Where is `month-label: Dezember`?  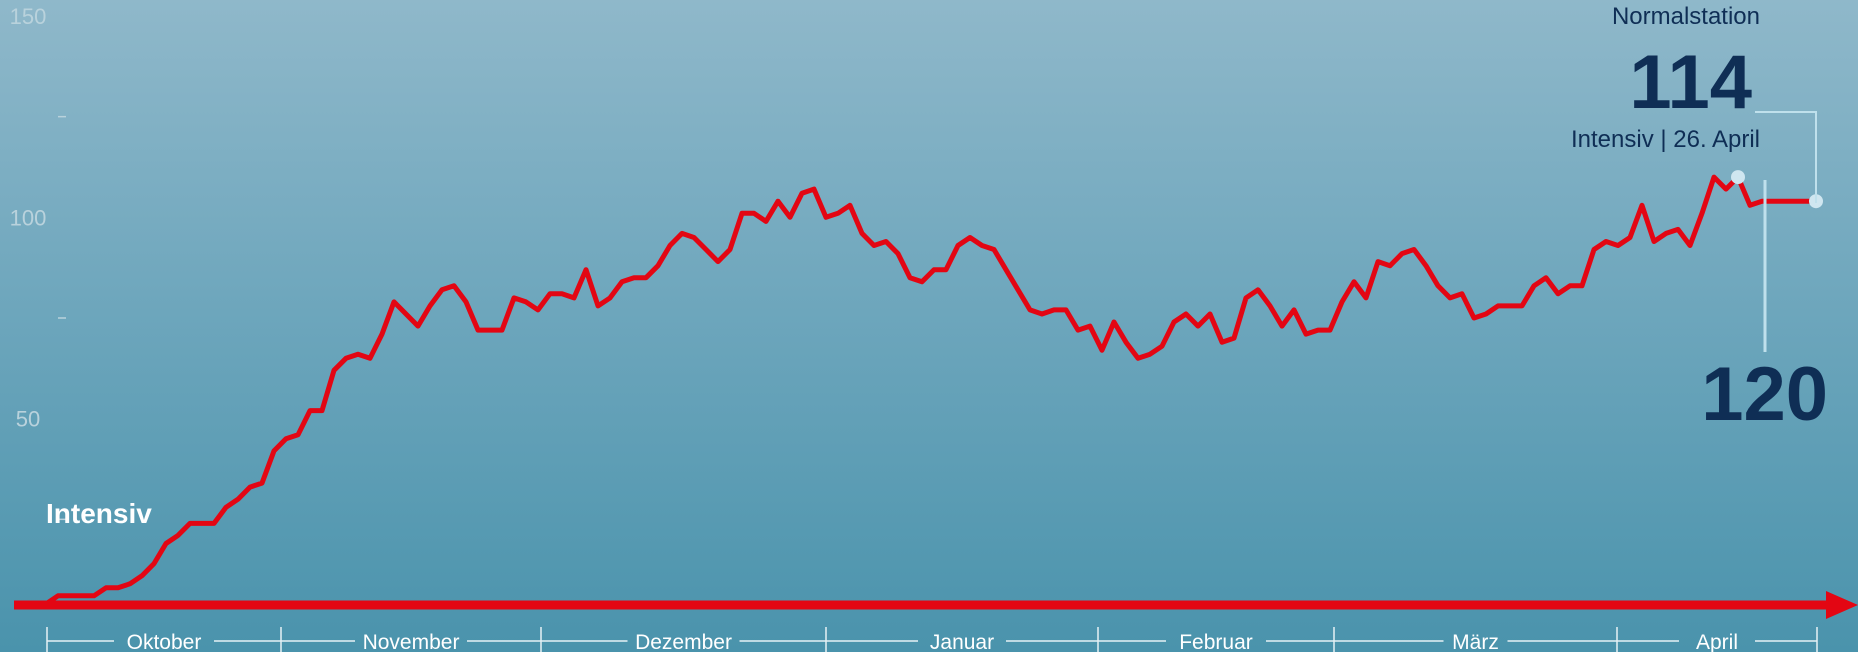
month-label: Dezember is located at coordinates (683, 641).